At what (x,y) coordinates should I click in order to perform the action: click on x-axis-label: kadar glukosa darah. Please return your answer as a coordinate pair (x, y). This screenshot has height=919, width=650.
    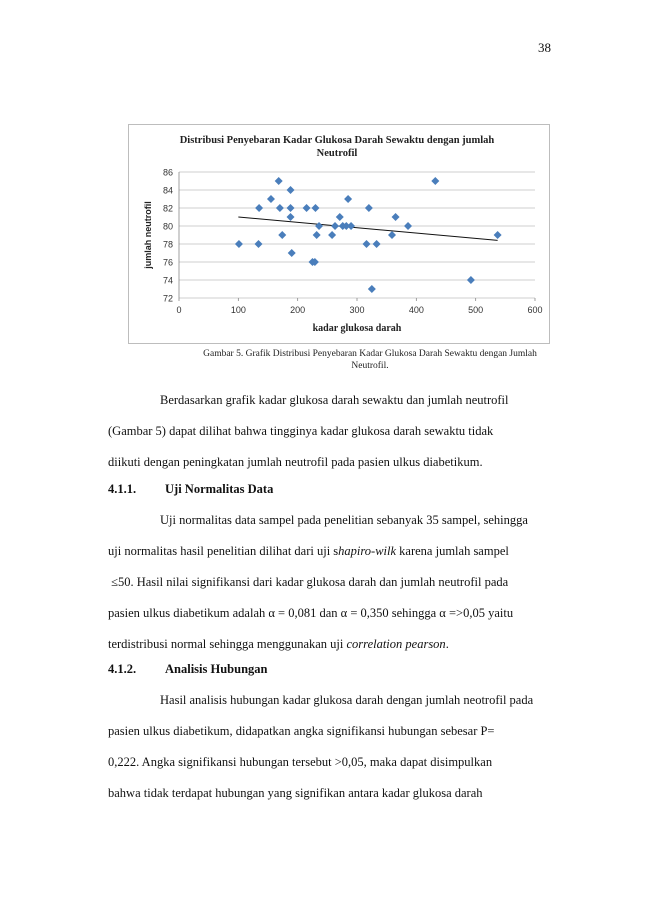
    Looking at the image, I should click on (357, 328).